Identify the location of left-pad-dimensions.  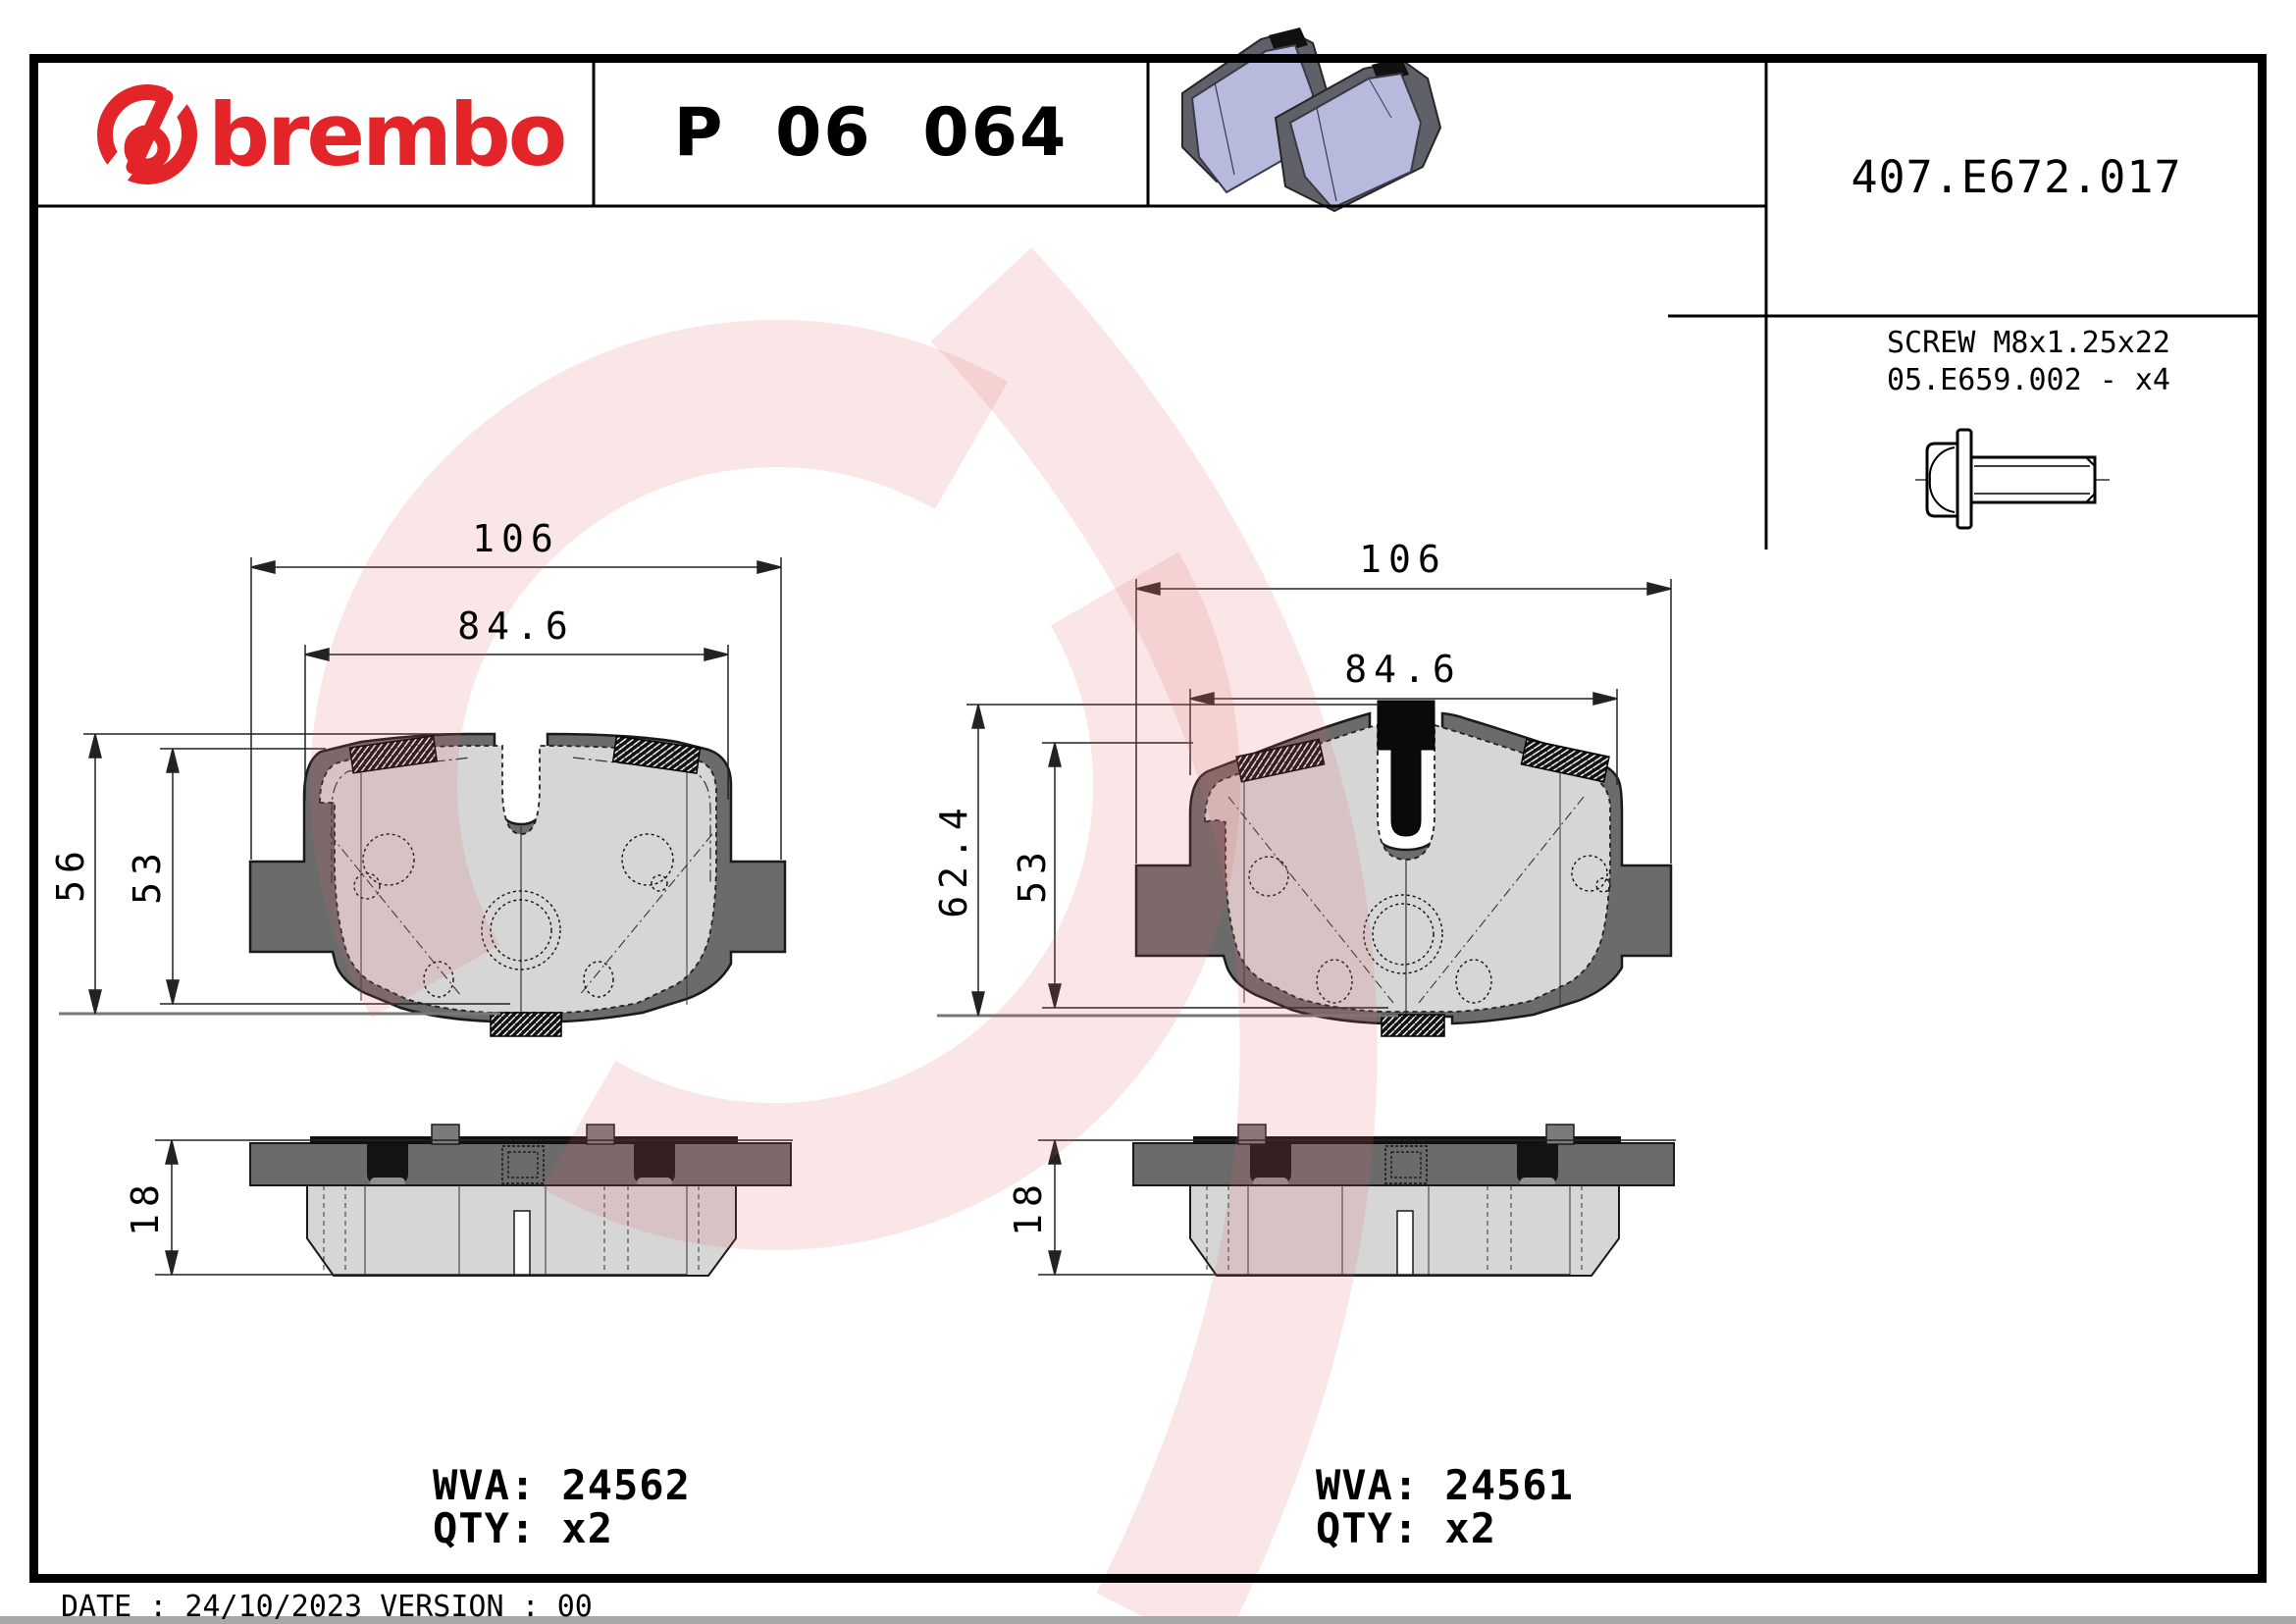
(420, 786).